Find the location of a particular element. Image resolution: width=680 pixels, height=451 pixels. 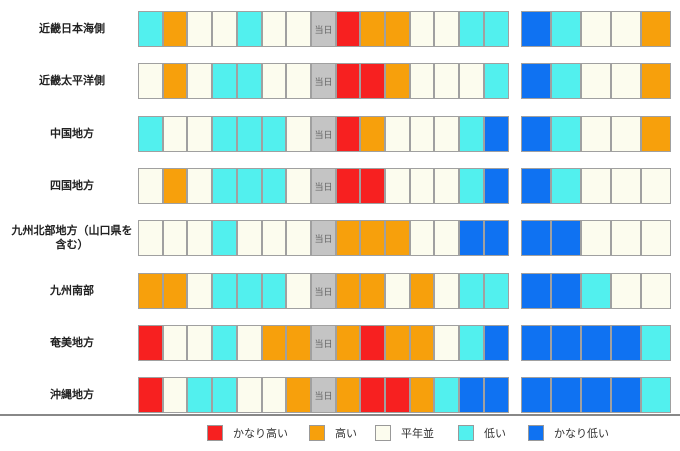

legend-label: 低い is located at coordinates (495, 433).